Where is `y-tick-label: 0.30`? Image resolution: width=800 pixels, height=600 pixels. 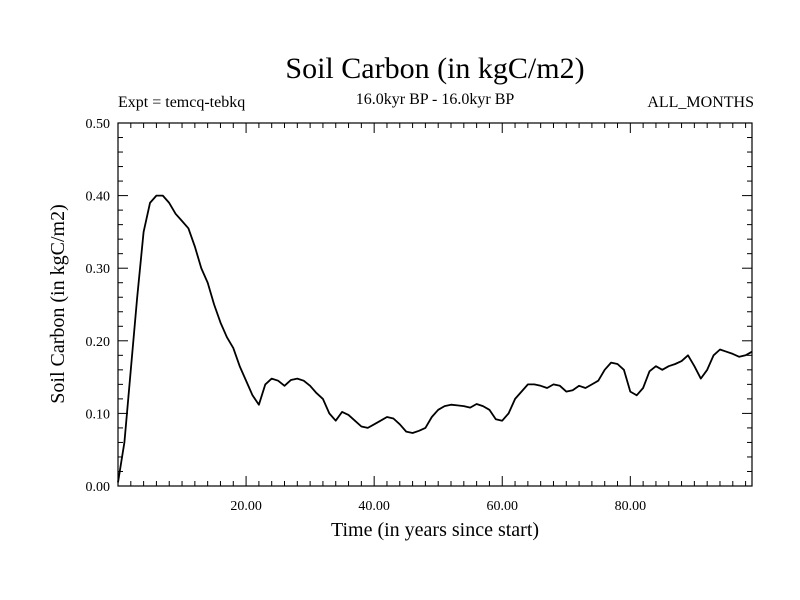
y-tick-label: 0.30 is located at coordinates (98, 269).